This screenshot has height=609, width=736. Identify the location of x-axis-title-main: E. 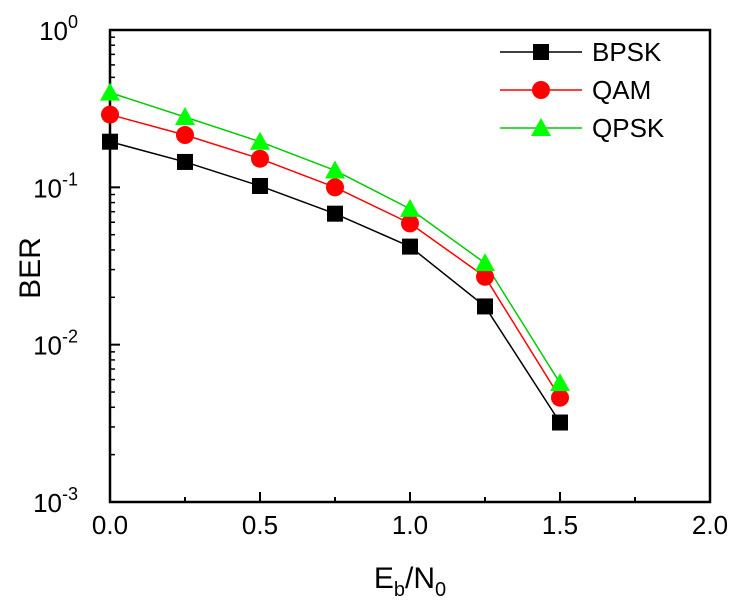
(384, 578).